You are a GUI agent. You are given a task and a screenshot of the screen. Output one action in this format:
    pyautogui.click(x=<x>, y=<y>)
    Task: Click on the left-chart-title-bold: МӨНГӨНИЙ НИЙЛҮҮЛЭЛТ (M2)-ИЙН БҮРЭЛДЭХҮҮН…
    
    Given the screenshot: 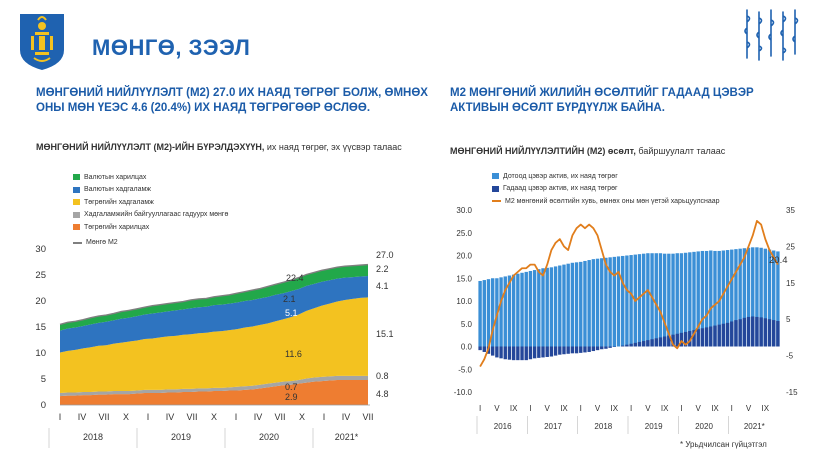 What is the action you would take?
    pyautogui.click(x=150, y=147)
    